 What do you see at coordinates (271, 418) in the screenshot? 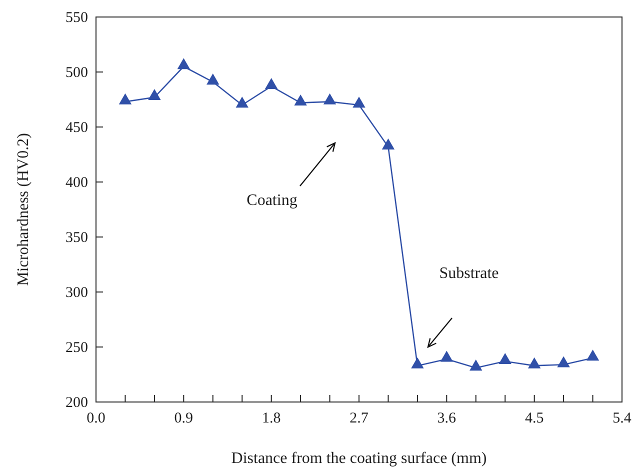
I see `x-tick-label: 1.8` at bounding box center [271, 418].